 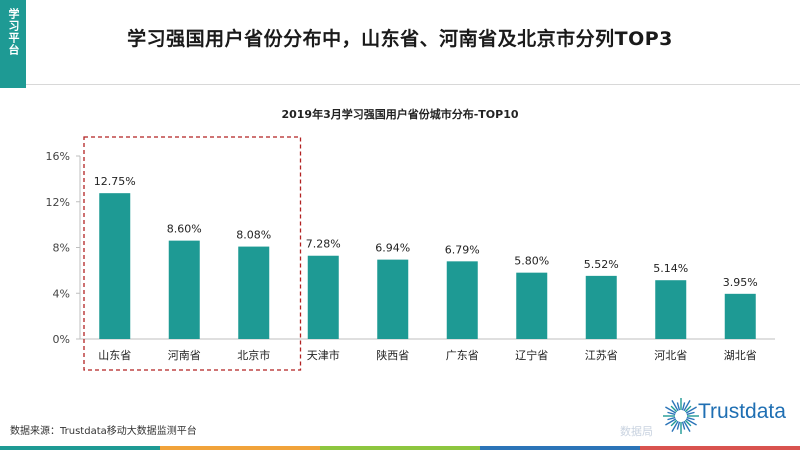 I want to click on bar-value-label: 5.14%, so click(x=670, y=268).